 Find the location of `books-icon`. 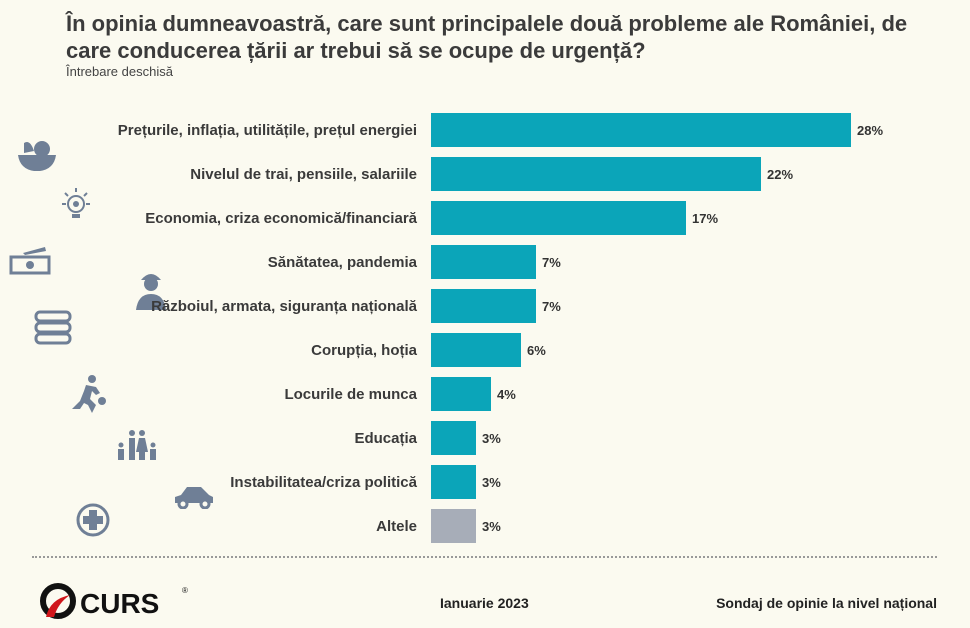

books-icon is located at coordinates (53, 327).